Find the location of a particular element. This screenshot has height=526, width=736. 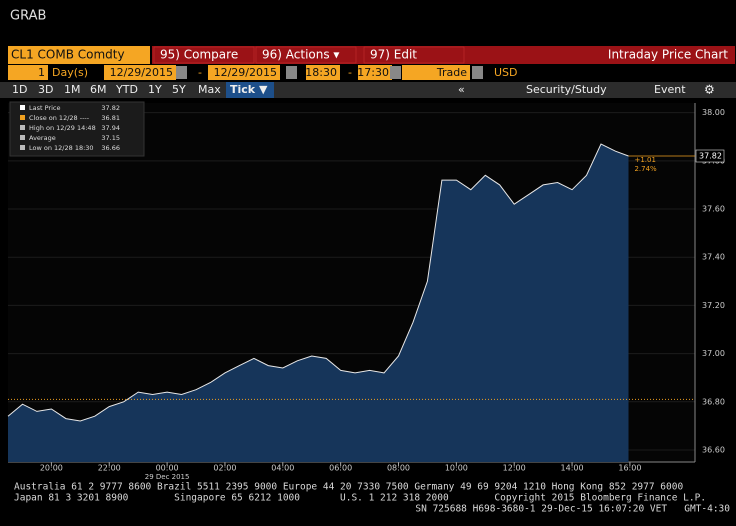

legend-label: Average is located at coordinates (42, 138).